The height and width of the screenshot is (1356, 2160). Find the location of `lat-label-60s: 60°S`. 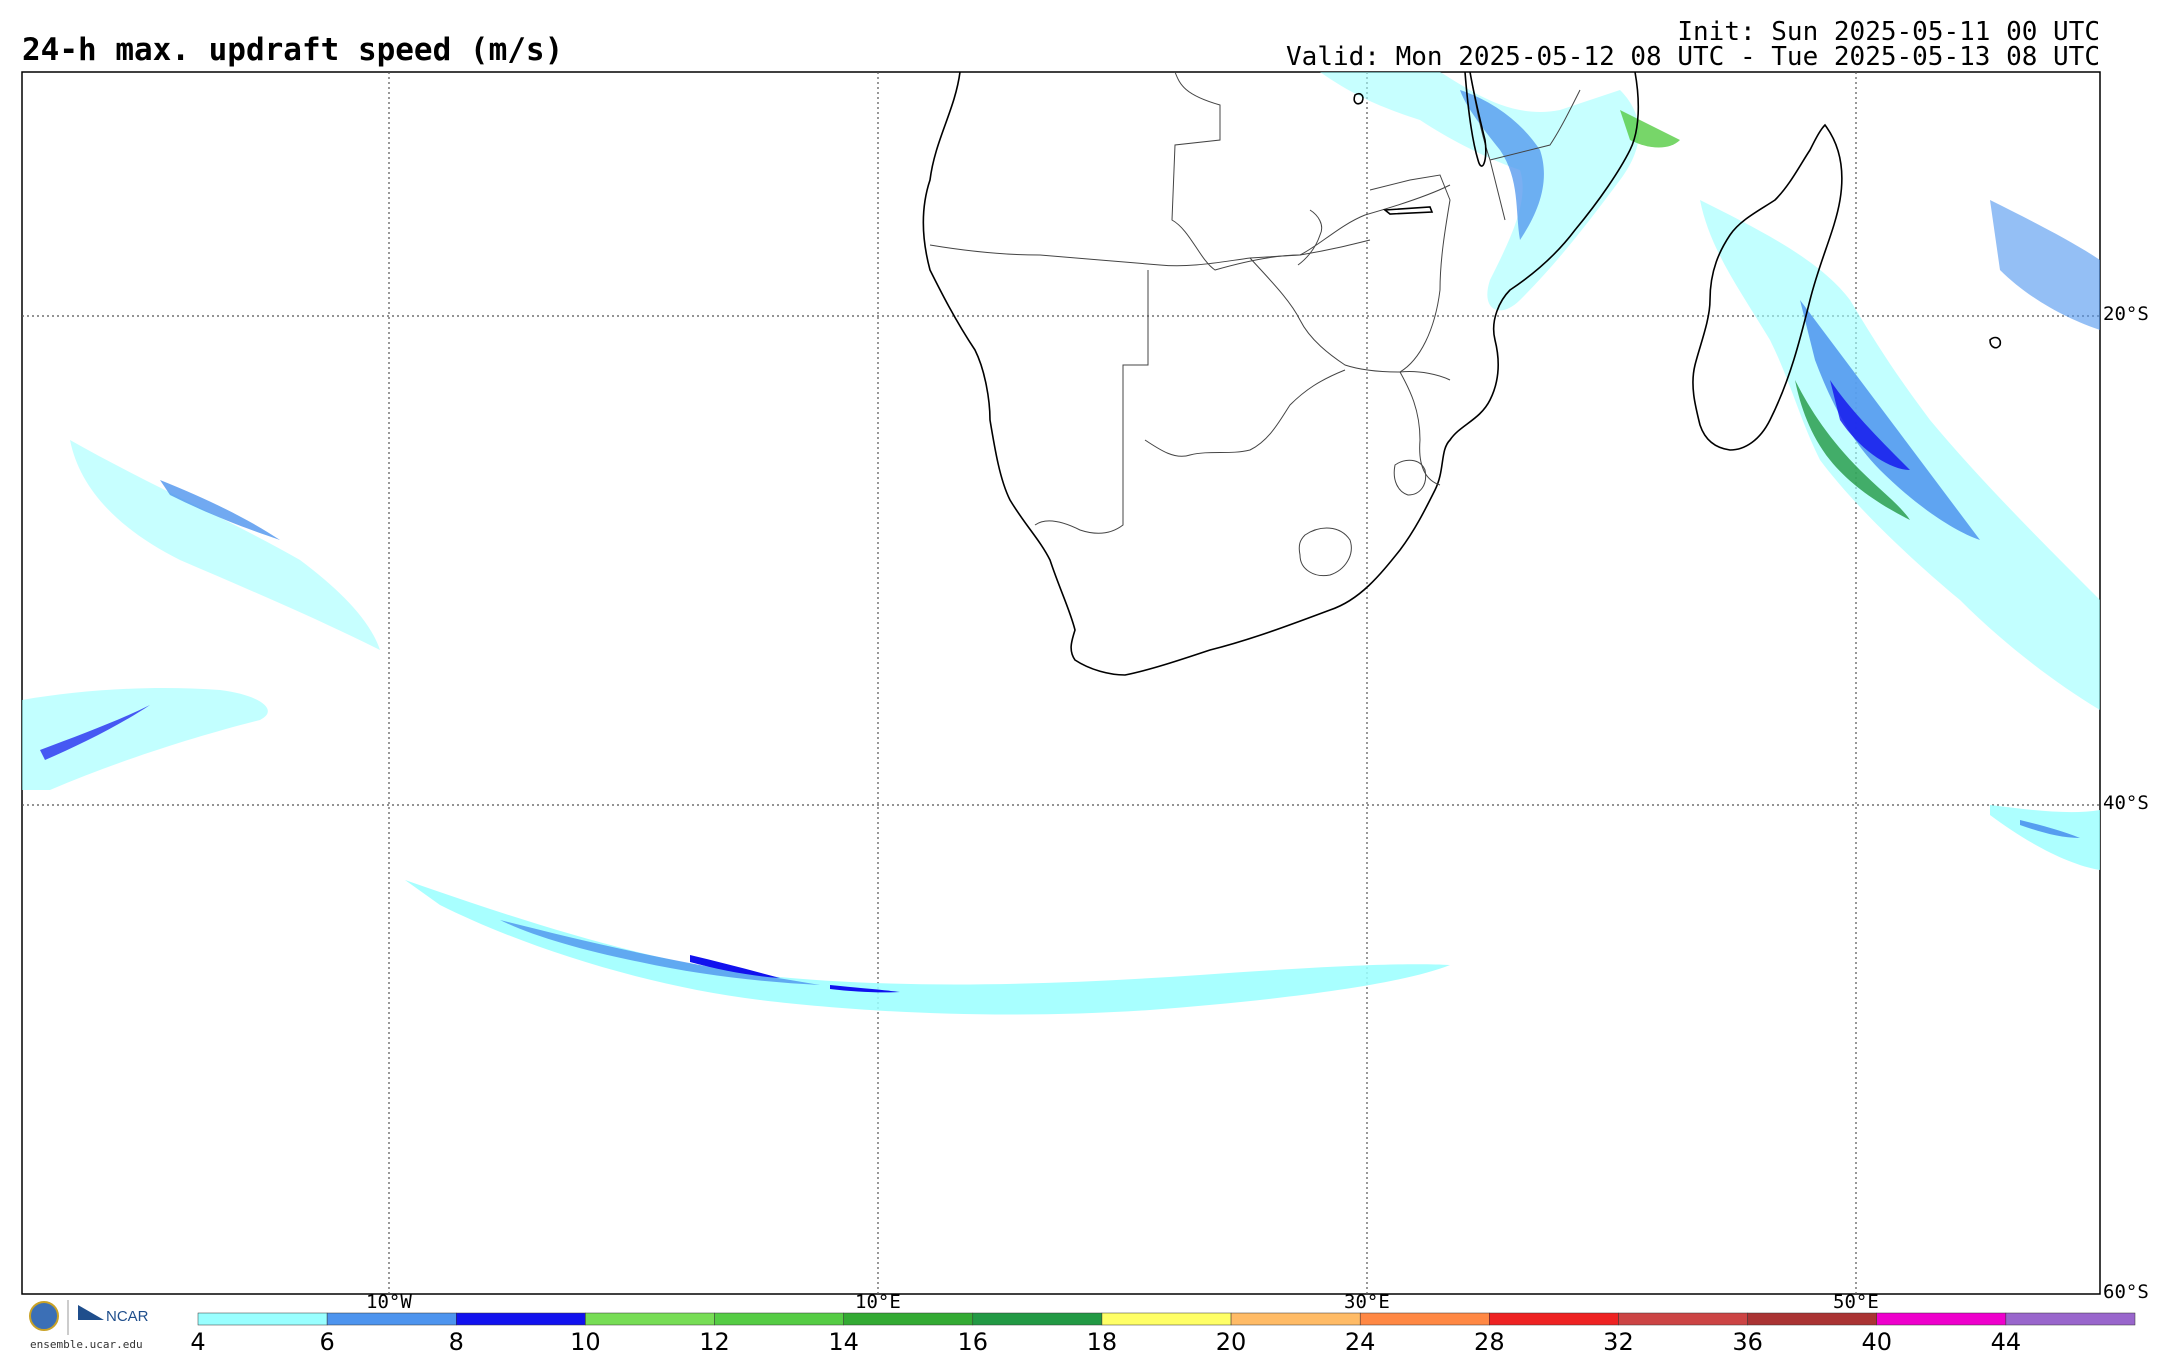

lat-label-60s: 60°S is located at coordinates (2126, 1292).